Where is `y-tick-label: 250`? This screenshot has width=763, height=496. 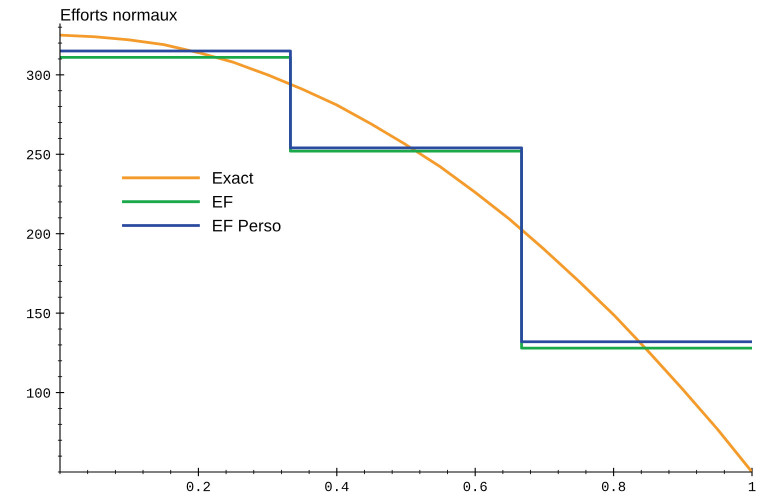
y-tick-label: 250 is located at coordinates (38, 155).